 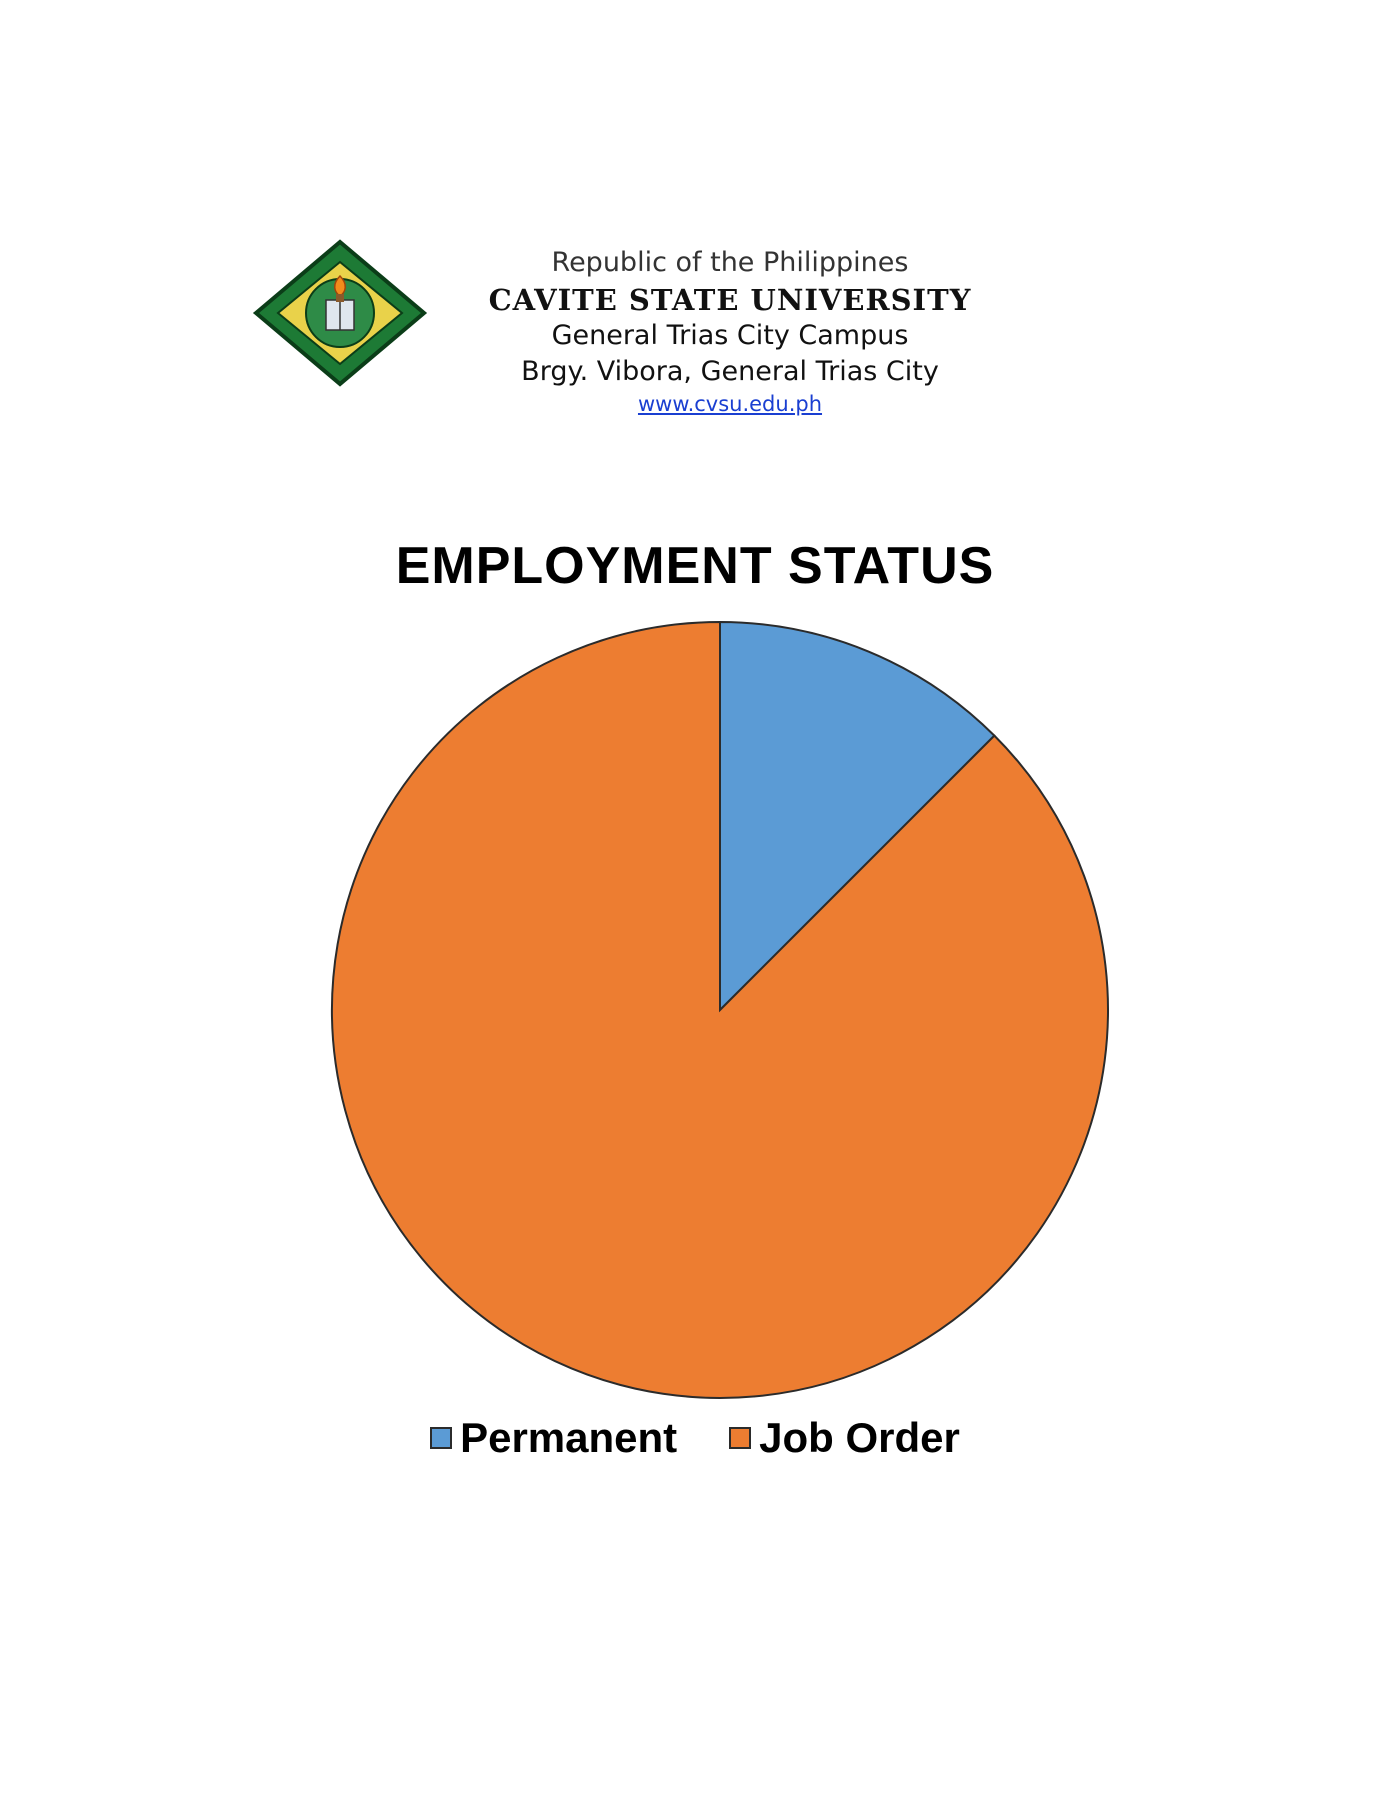 I want to click on website-link: www.cvsu.edu.ph, so click(x=730, y=404).